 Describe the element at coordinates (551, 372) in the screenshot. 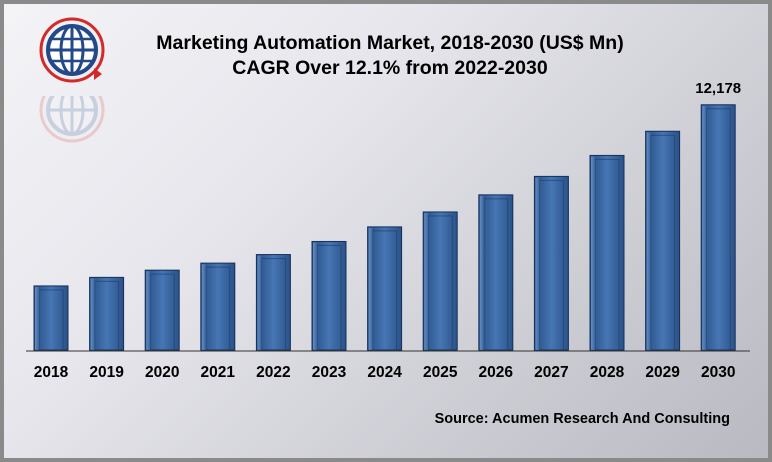

I see `x-tick-label-2027: 2027` at that location.